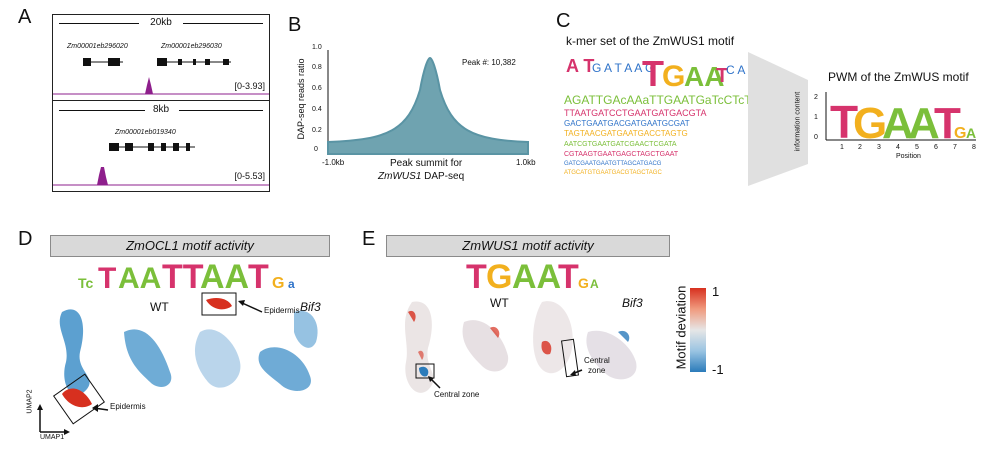  Describe the element at coordinates (698, 330) in the screenshot. I see `e-legend-colorbar` at that location.